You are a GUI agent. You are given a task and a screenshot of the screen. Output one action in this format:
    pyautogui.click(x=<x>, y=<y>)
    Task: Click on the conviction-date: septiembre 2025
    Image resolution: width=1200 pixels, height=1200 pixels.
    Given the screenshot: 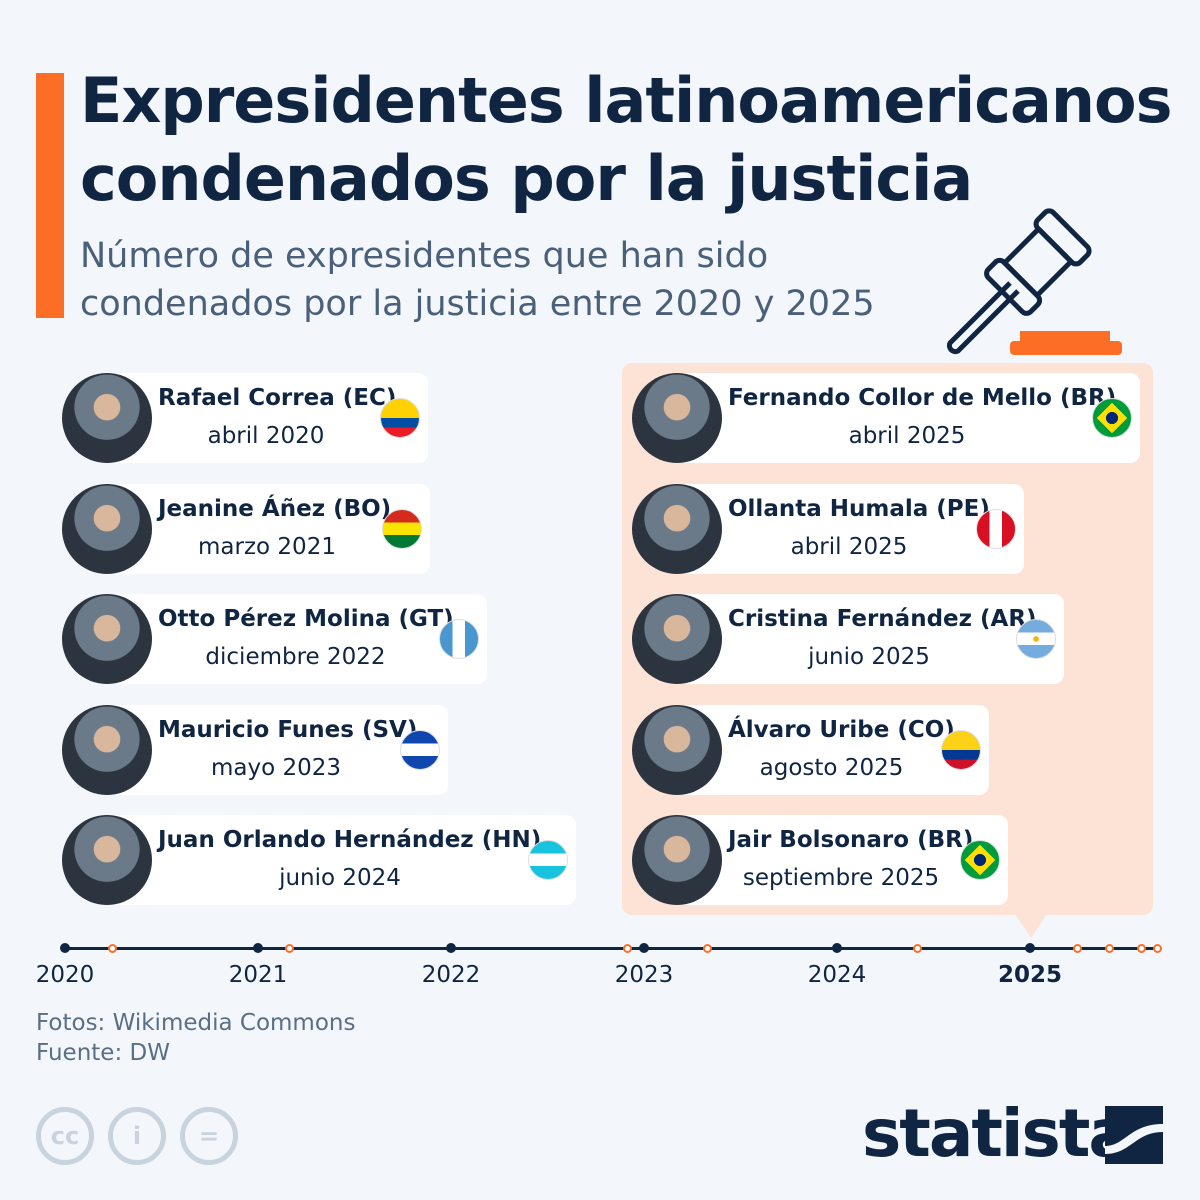 What is the action you would take?
    pyautogui.click(x=841, y=878)
    